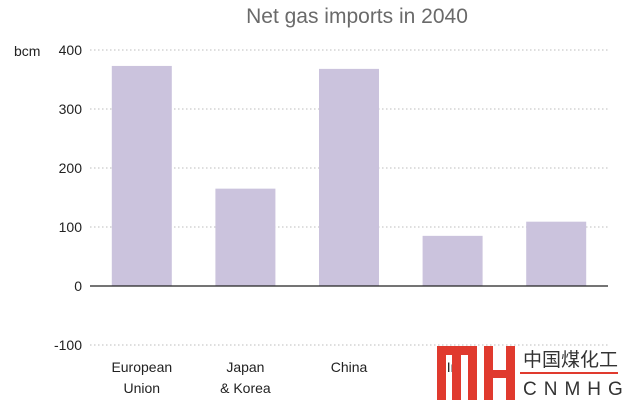 This screenshot has height=405, width=626. I want to click on y-tick-label: 300, so click(71, 109).